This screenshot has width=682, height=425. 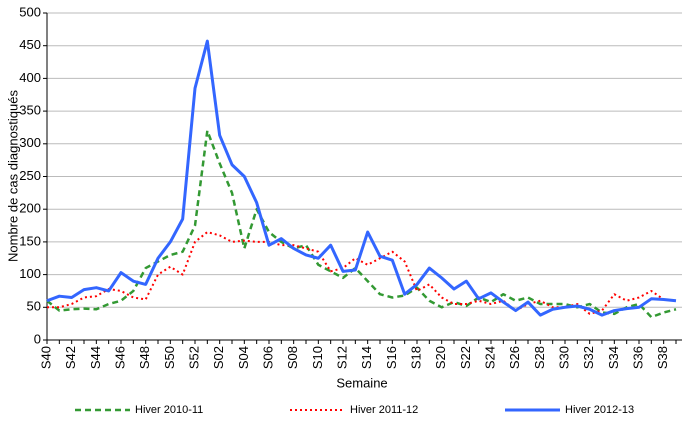 What do you see at coordinates (599, 410) in the screenshot?
I see `legend-label: Hiver 2012-13` at bounding box center [599, 410].